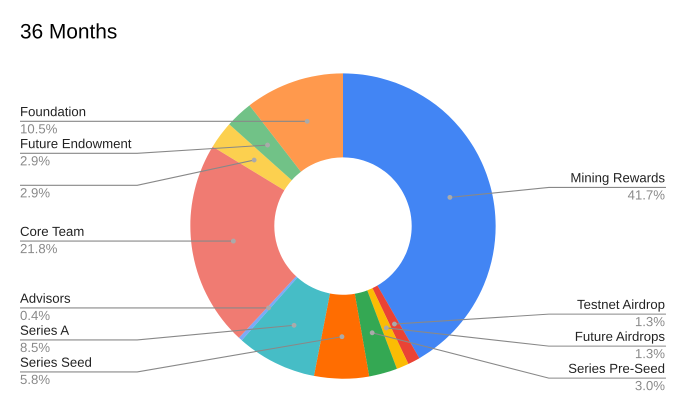 This screenshot has height=411, width=686. I want to click on data-label: 3.0%, so click(650, 385).